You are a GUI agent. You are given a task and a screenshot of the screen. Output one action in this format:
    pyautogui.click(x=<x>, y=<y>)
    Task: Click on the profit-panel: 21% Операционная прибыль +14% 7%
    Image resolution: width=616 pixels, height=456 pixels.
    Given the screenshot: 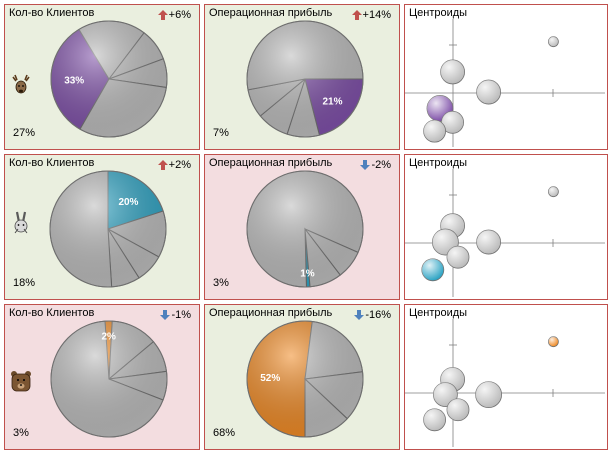 What is the action you would take?
    pyautogui.click(x=302, y=77)
    